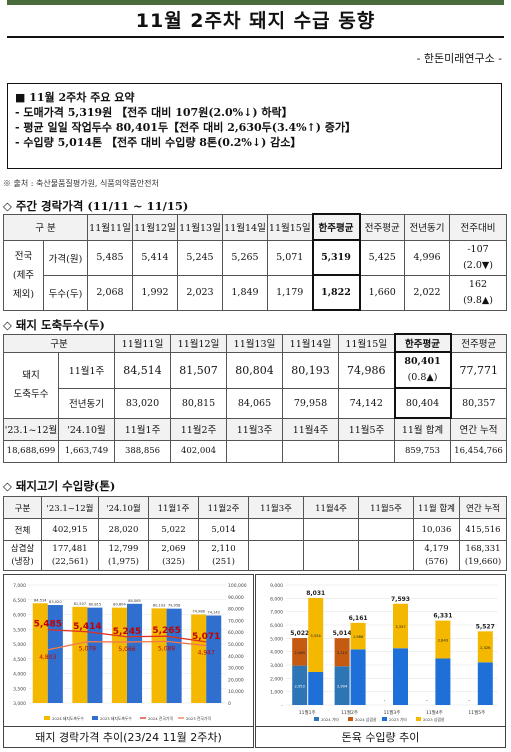 Image resolution: width=511 pixels, height=752 pixels. I want to click on cell-main: 168,331, so click(483, 548).